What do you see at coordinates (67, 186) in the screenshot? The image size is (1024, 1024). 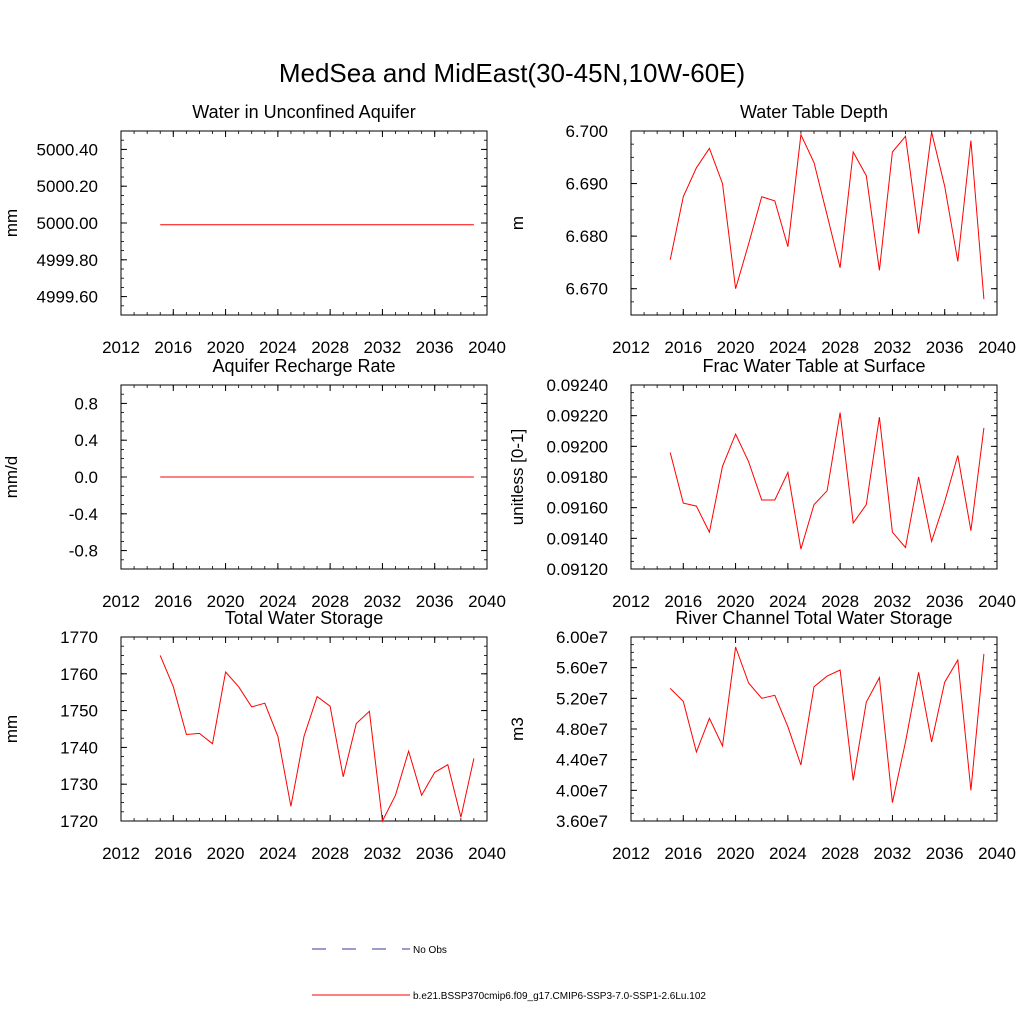 I see `y-tick-label: 5000.20` at bounding box center [67, 186].